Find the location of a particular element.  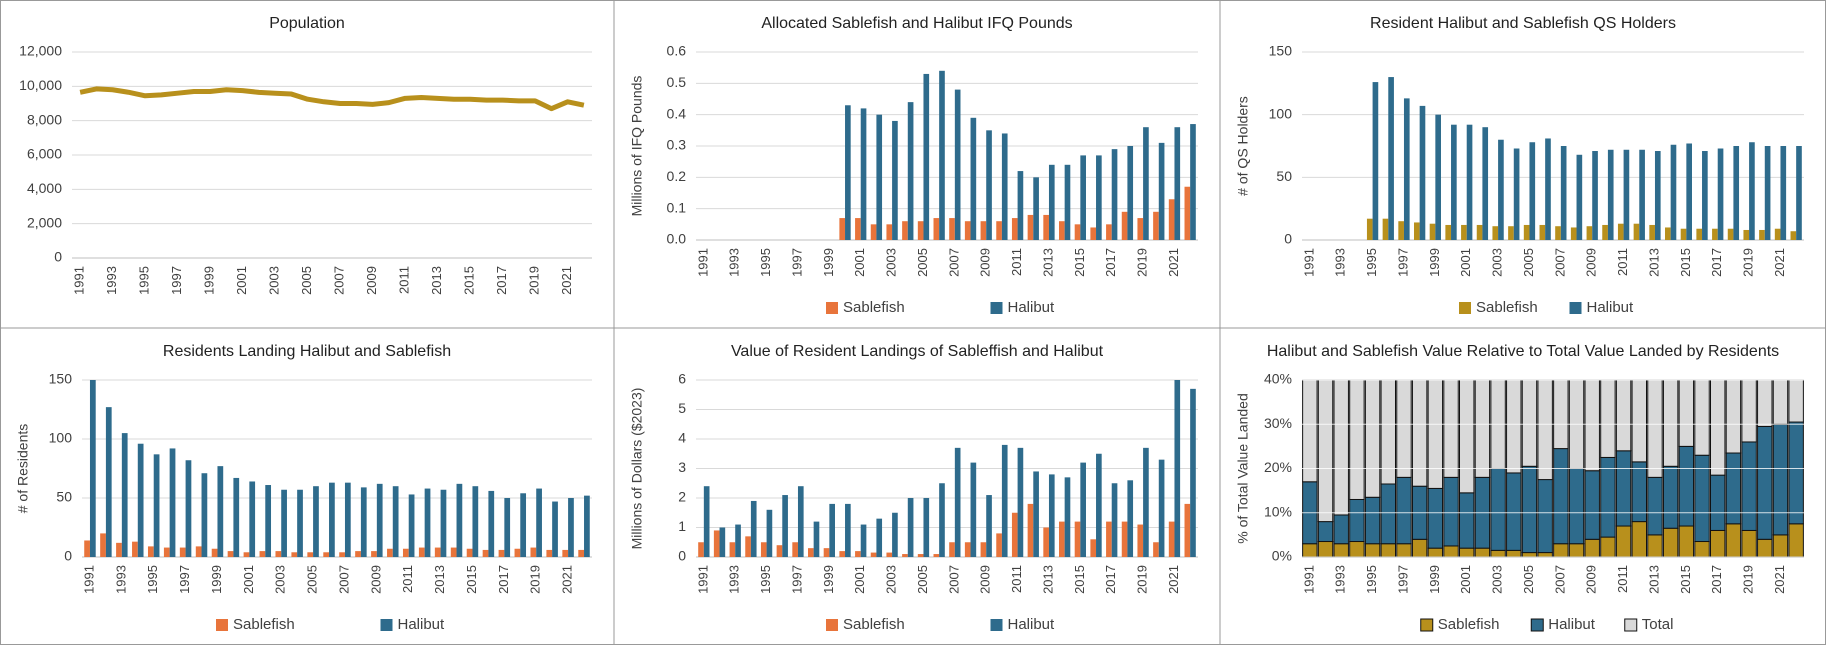

legend-label: Halibut is located at coordinates (1032, 624).